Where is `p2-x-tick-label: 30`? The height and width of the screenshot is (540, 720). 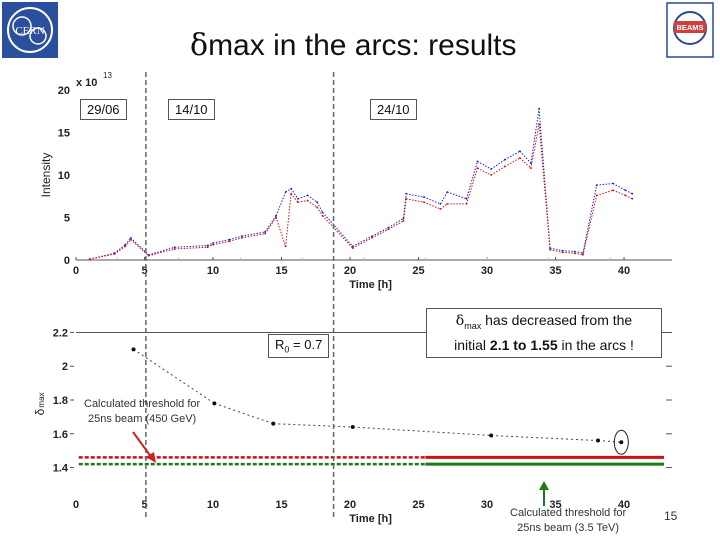
p2-x-tick-label: 30 is located at coordinates (487, 505).